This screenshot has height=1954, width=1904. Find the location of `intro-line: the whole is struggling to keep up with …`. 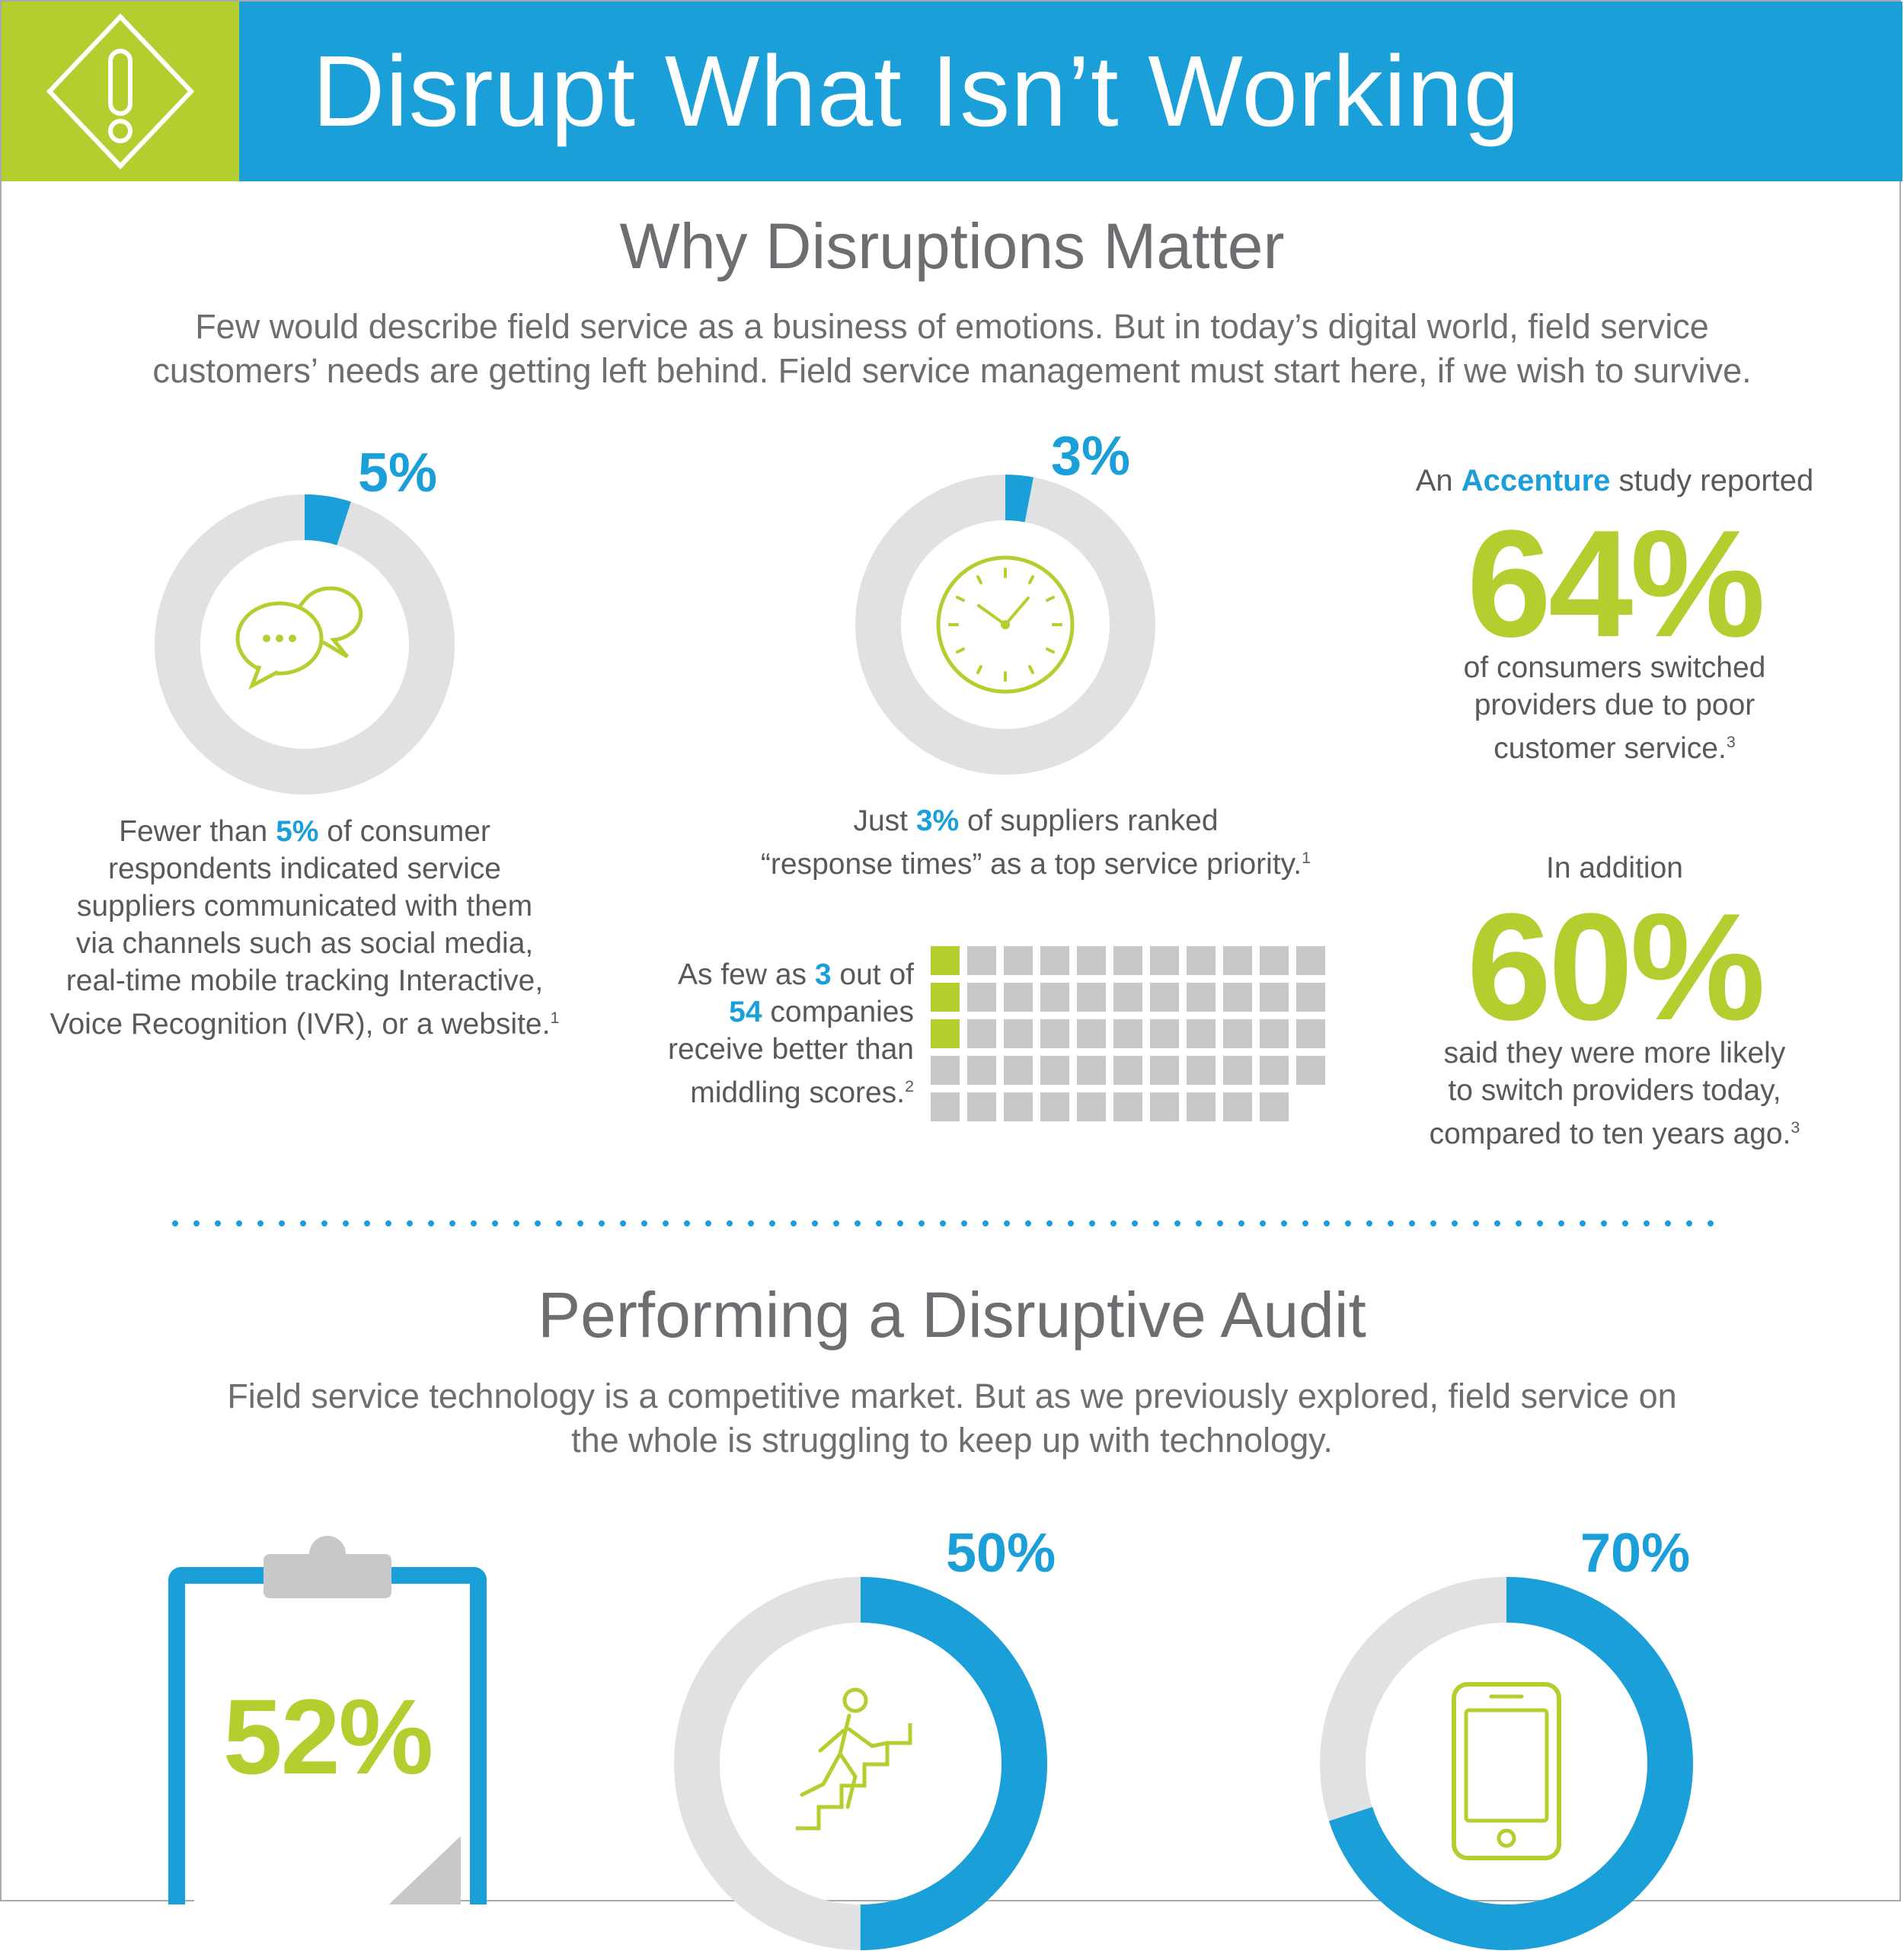

intro-line: the whole is struggling to keep up with … is located at coordinates (952, 1440).